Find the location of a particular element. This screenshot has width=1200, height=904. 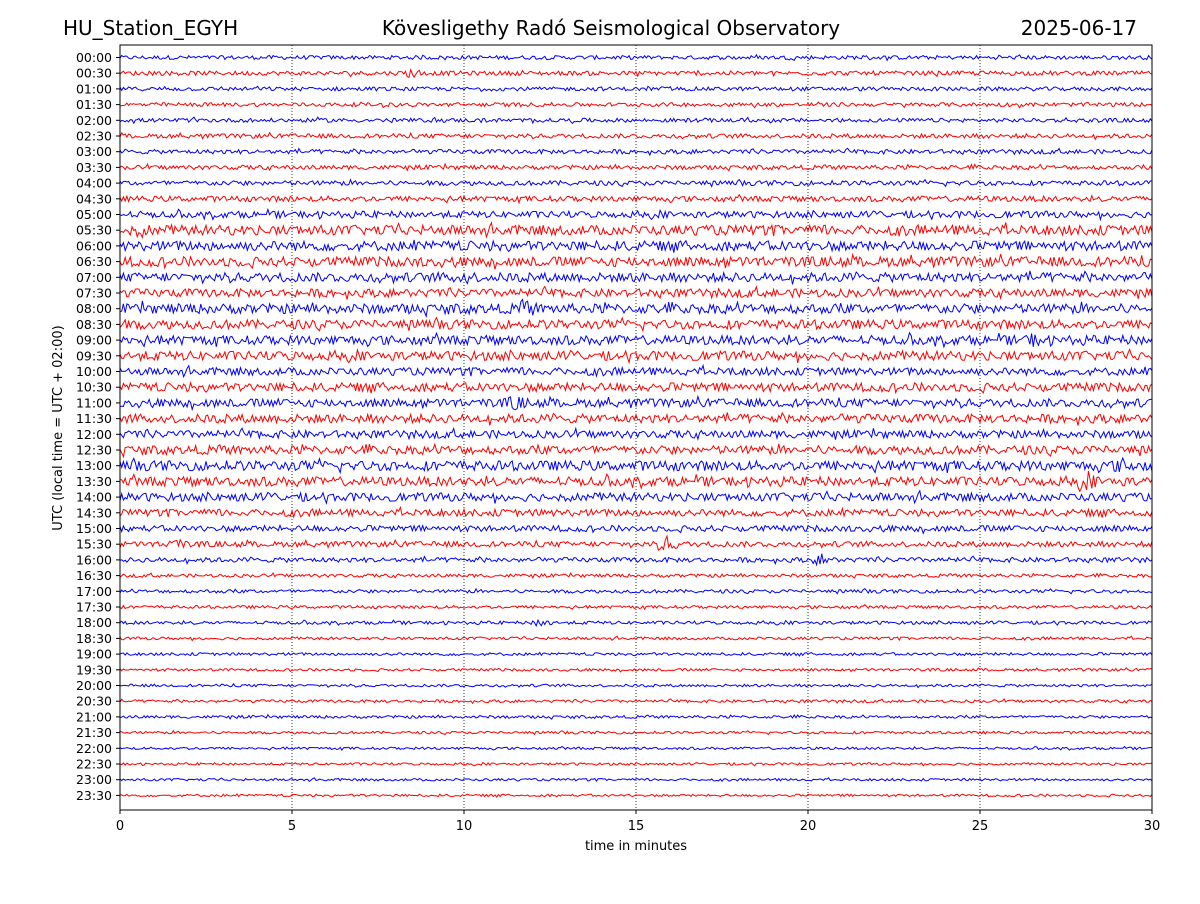

y-tick-label-1100: 11:00 is located at coordinates (94, 402).